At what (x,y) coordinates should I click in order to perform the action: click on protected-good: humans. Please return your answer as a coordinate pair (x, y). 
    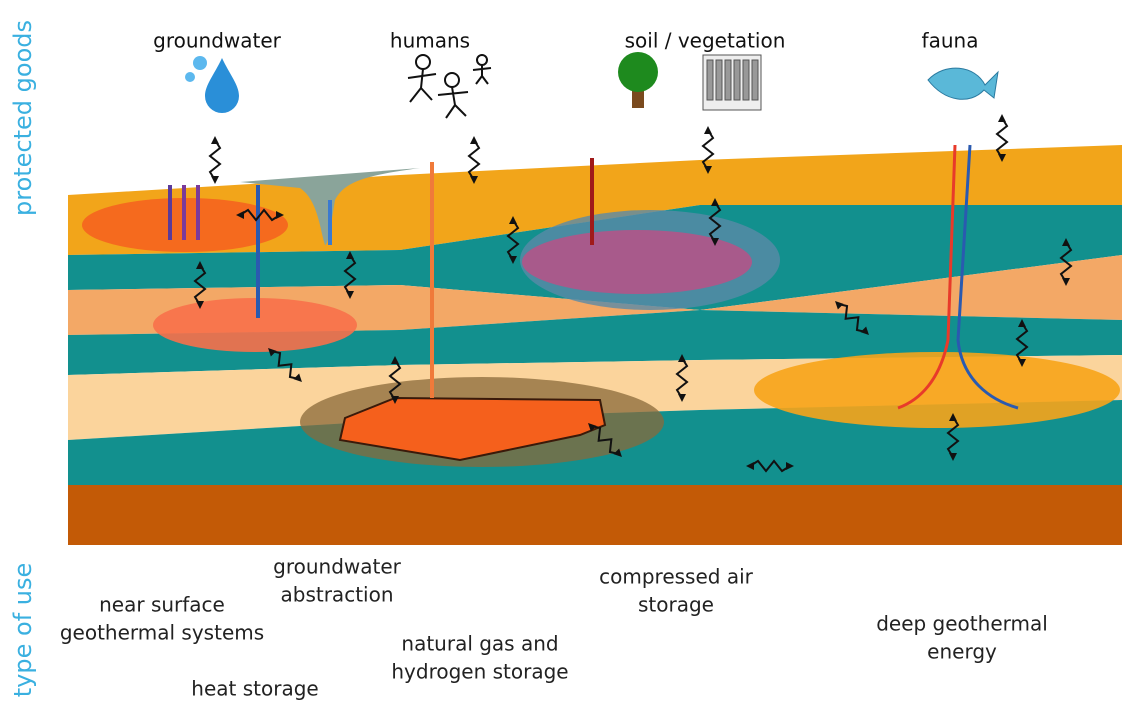
    Looking at the image, I should click on (430, 41).